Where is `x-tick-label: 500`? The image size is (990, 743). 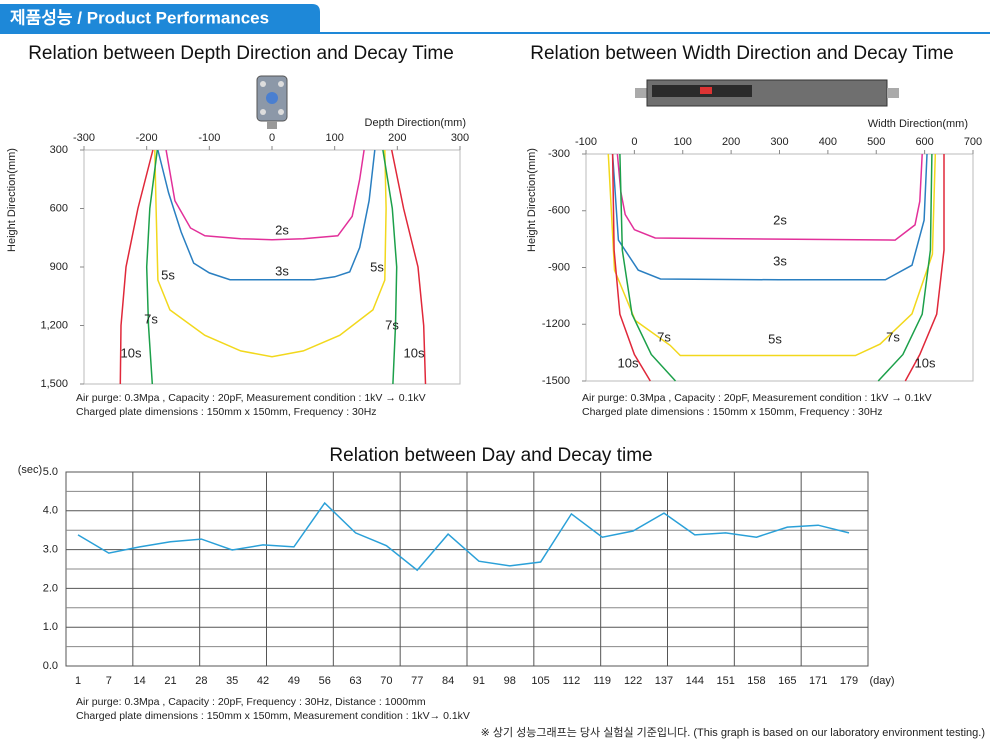
x-tick-label: 500 is located at coordinates (876, 142).